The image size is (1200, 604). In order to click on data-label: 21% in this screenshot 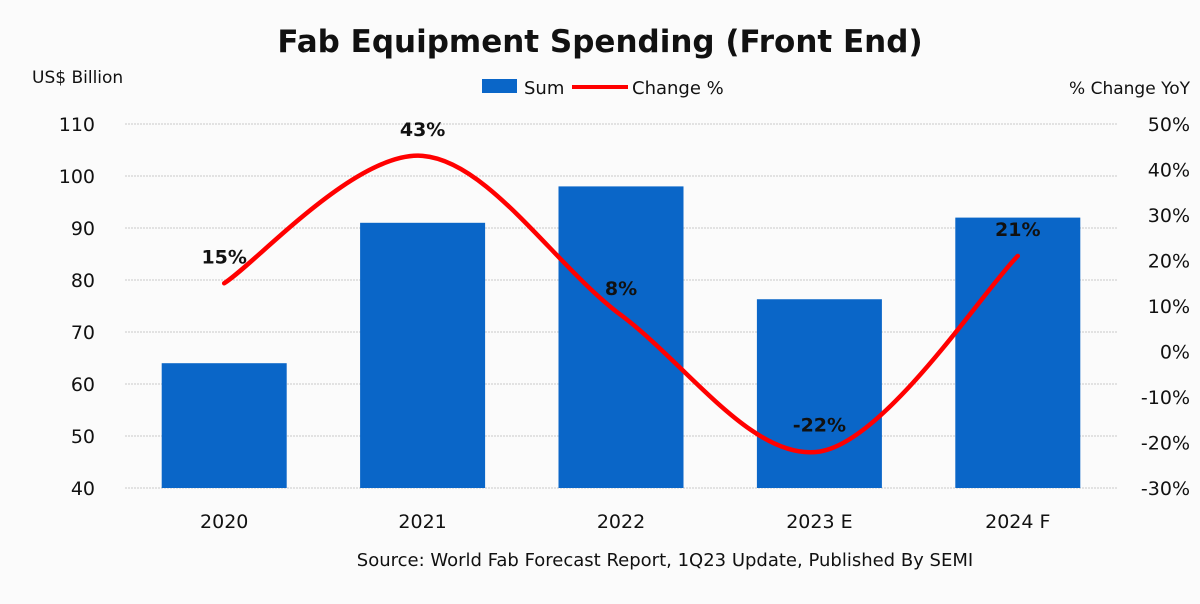, I will do `click(1017, 230)`.